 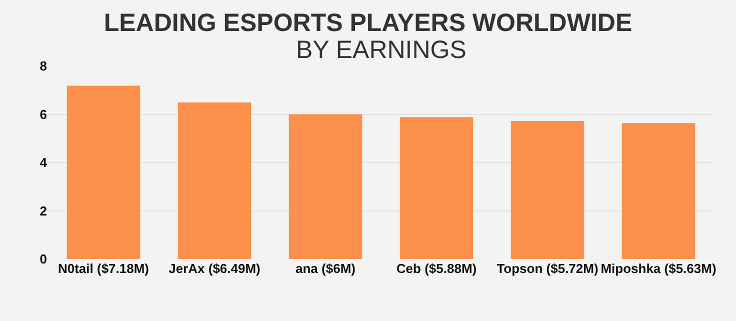 I want to click on x-tick-label: JerAx ($6.49M), so click(x=214, y=268).